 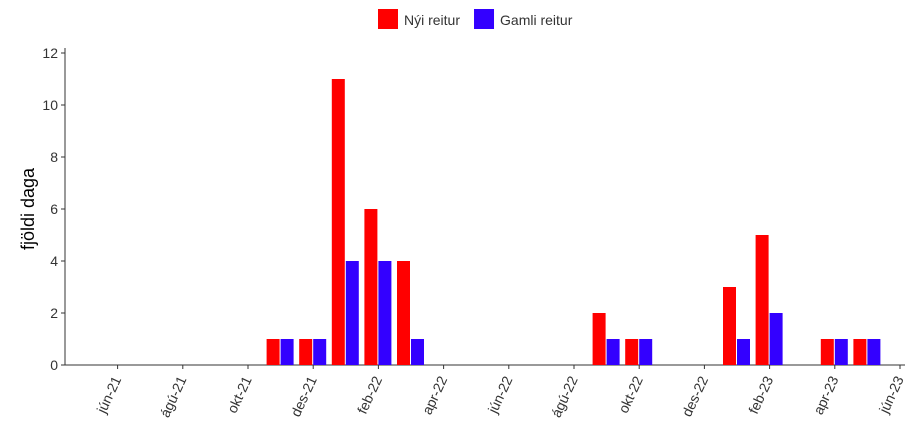 What do you see at coordinates (760, 394) in the screenshot?
I see `x-tick-label: feb-23` at bounding box center [760, 394].